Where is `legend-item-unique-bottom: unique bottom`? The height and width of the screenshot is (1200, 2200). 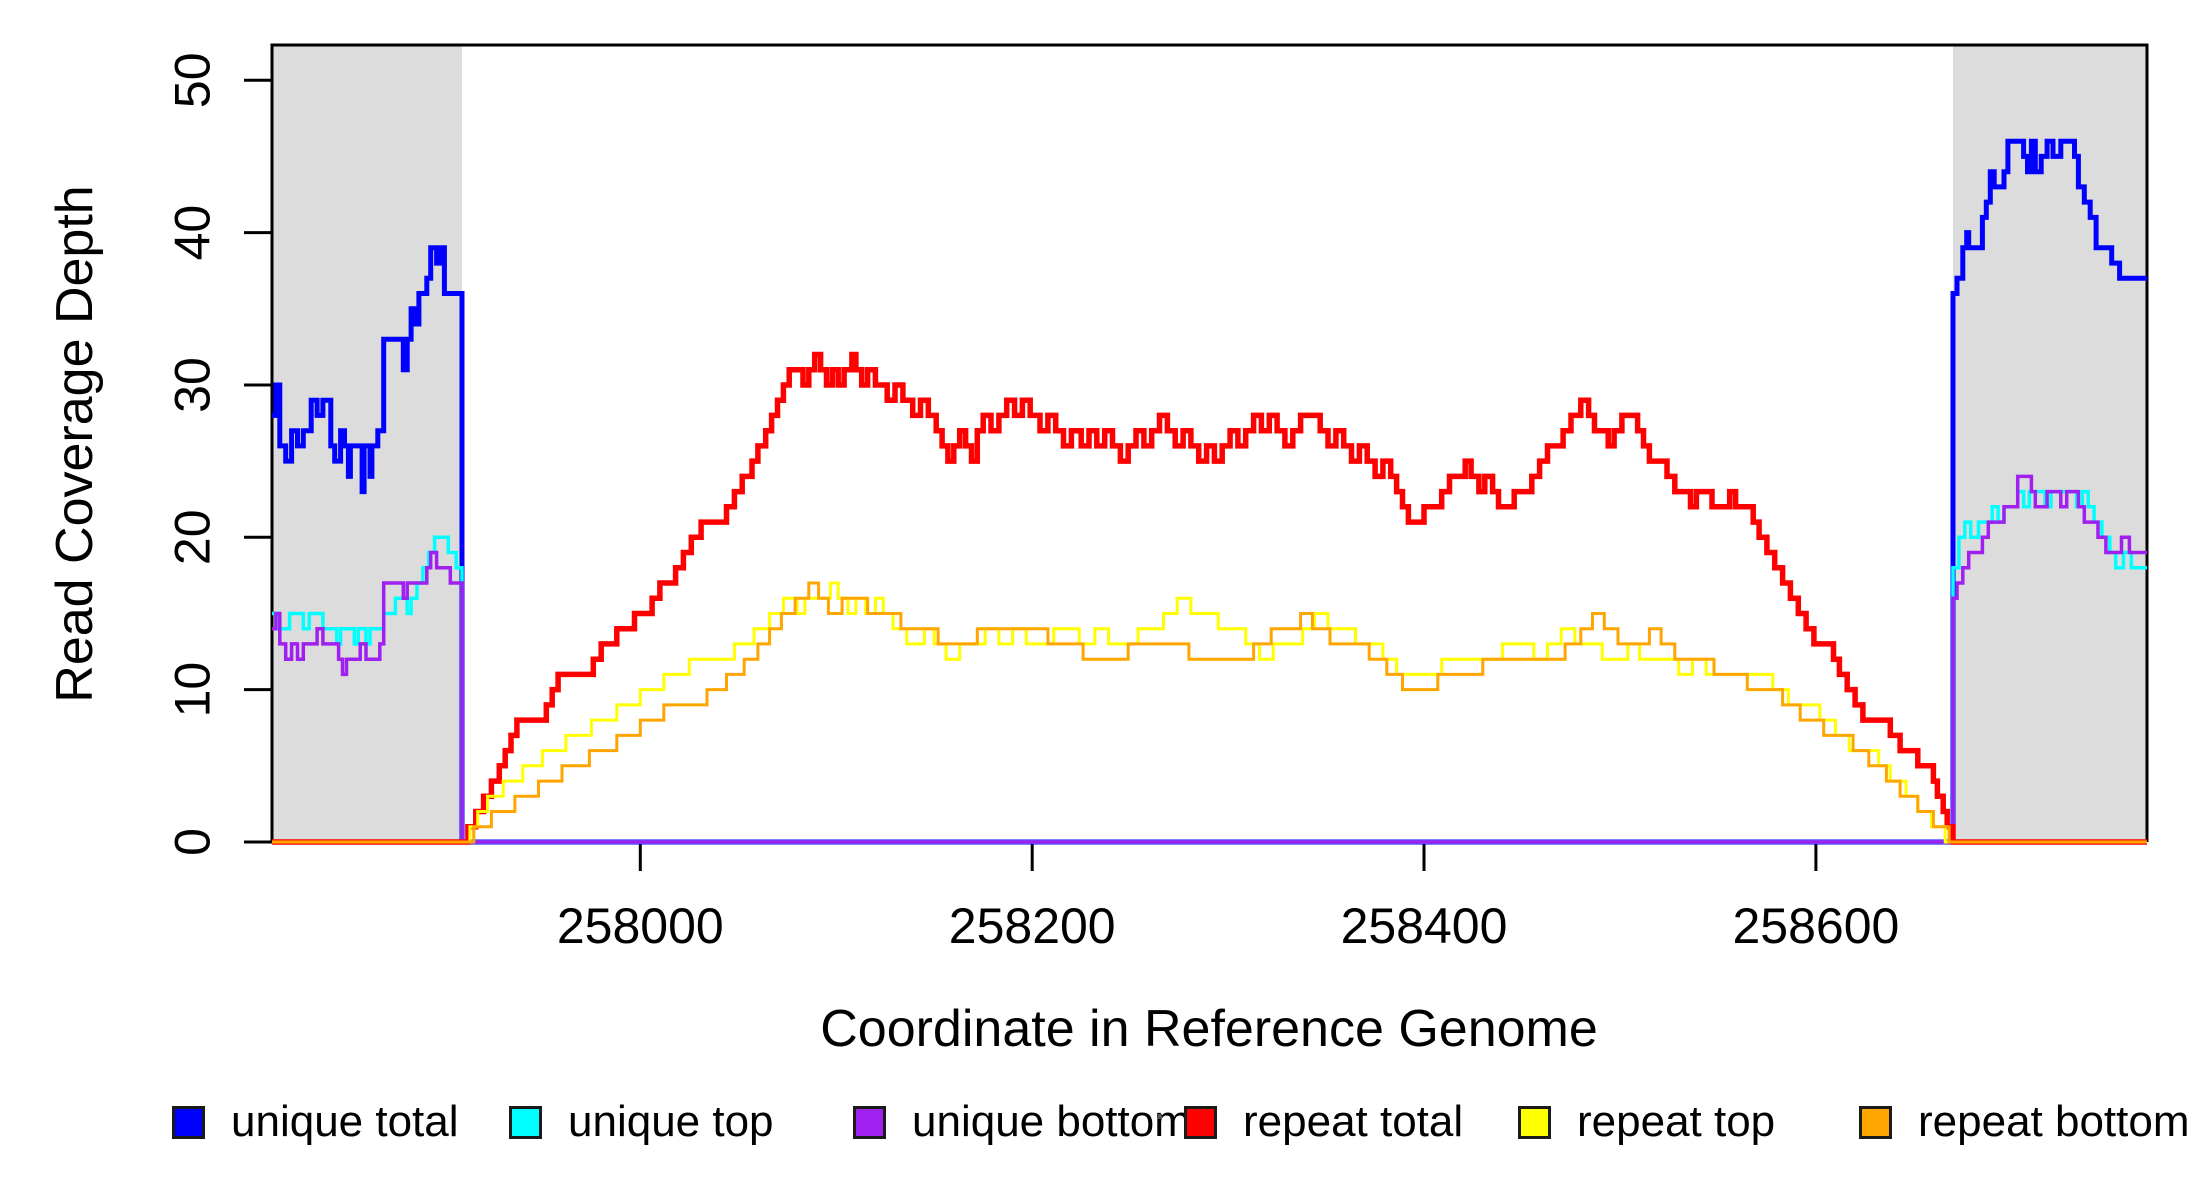
legend-item-unique-bottom: unique bottom is located at coordinates (1022, 1122).